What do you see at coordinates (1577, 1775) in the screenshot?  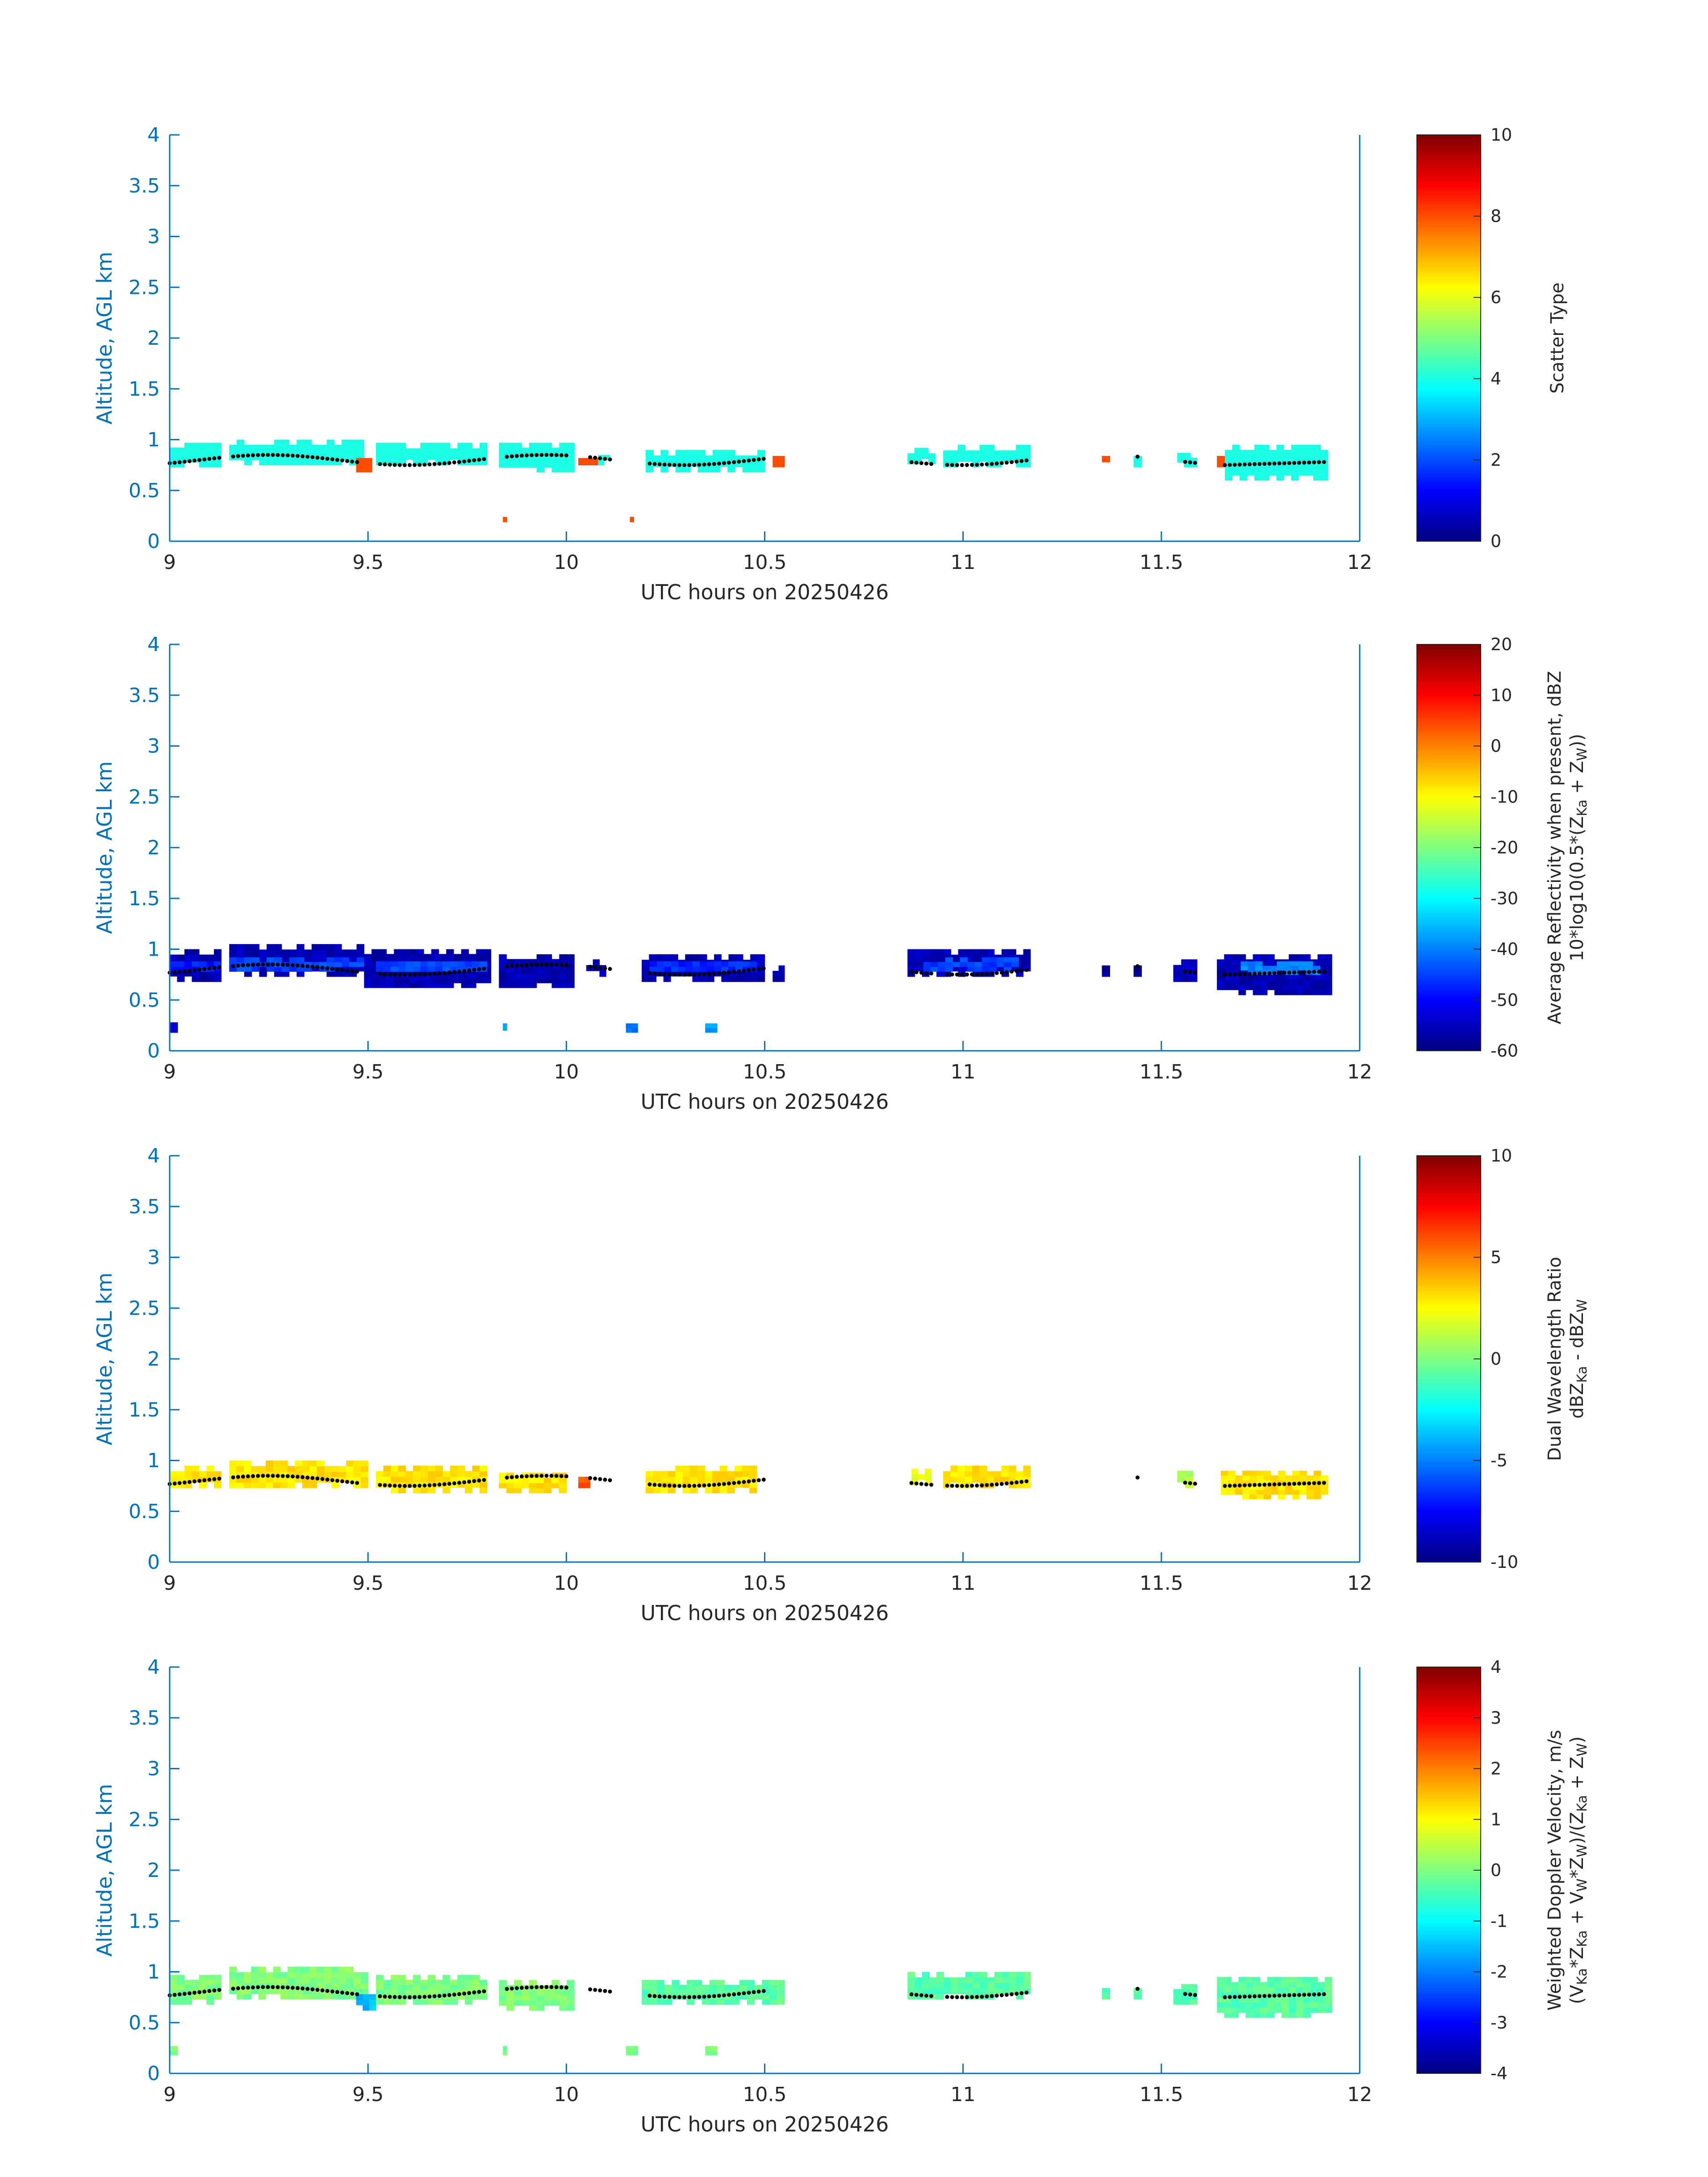 I see `colorbar-label-text: + Z` at bounding box center [1577, 1775].